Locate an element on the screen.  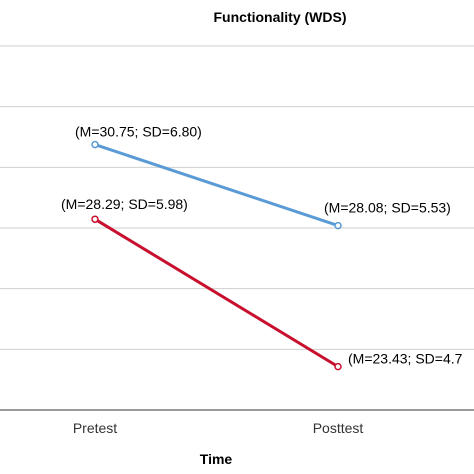
x-tick-label: Pretest is located at coordinates (95, 428).